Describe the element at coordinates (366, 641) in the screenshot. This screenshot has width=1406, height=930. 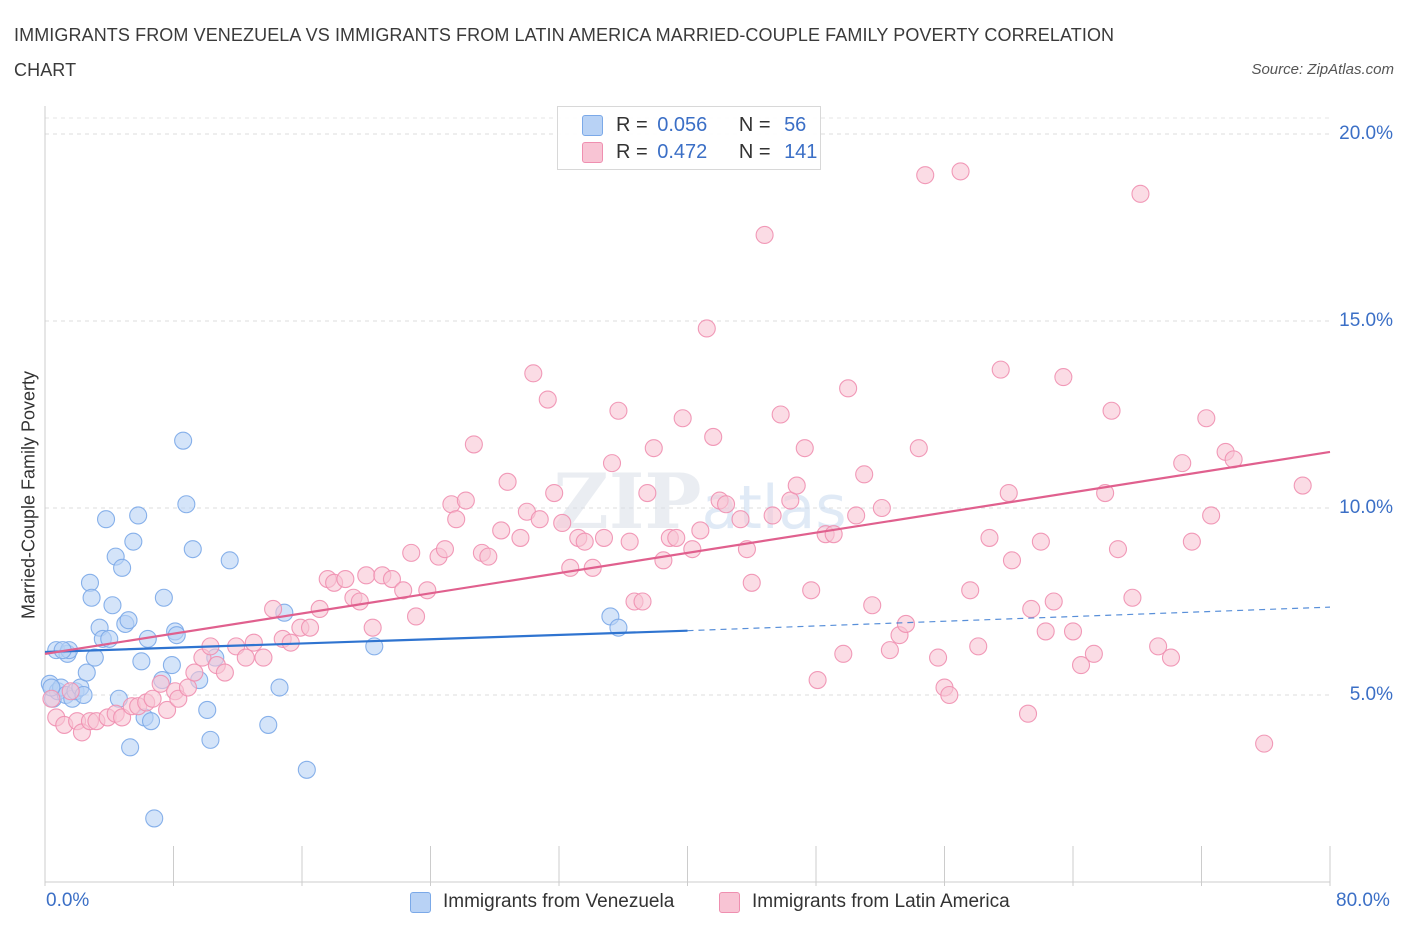
I see `trend-line-venezuela` at that location.